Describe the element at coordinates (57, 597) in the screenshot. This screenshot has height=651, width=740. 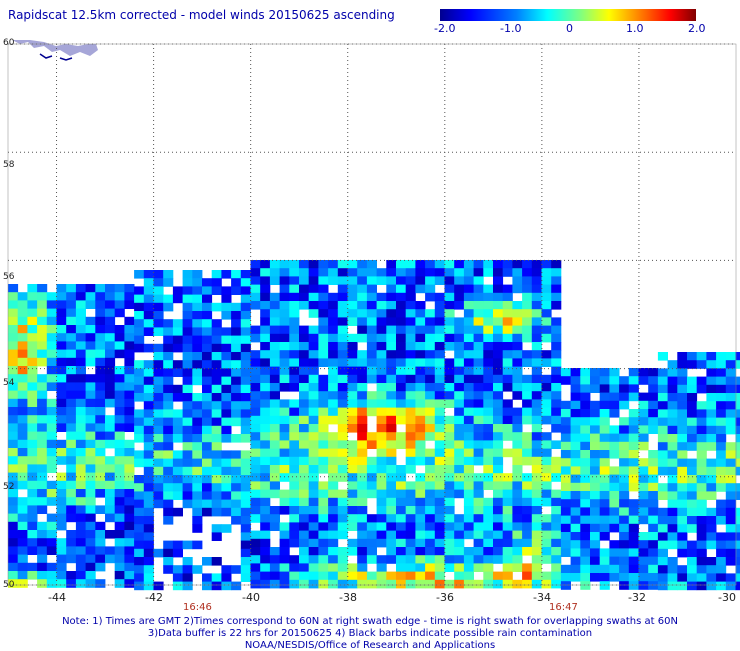
I see `lon-label-44: -44` at that location.